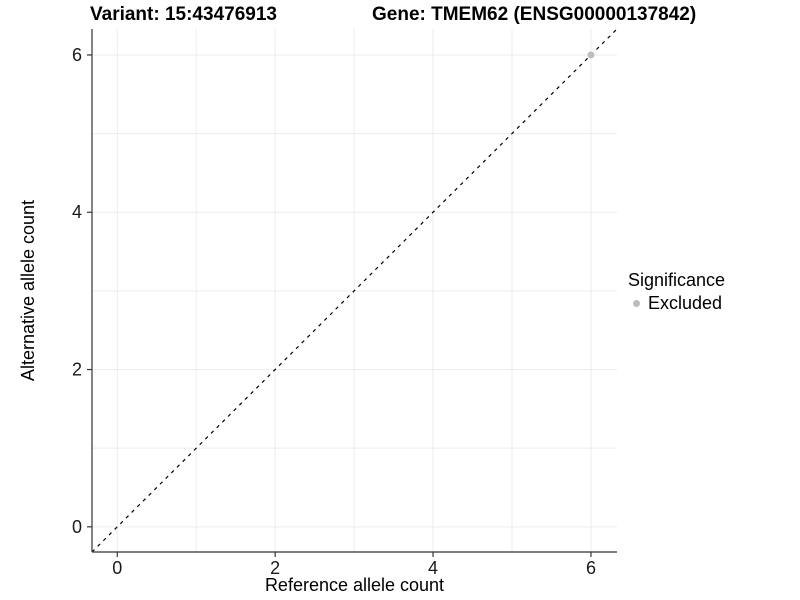 The height and width of the screenshot is (600, 800). Describe the element at coordinates (685, 303) in the screenshot. I see `legend-entry-label: Excluded` at that location.